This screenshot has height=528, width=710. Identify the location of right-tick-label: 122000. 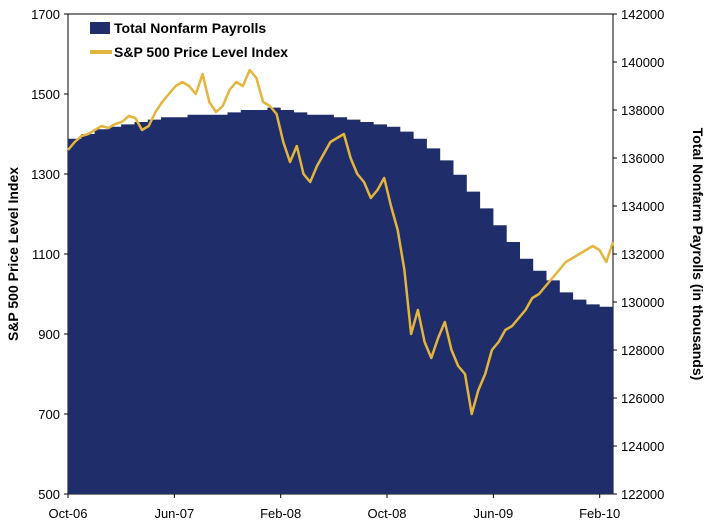
(642, 494).